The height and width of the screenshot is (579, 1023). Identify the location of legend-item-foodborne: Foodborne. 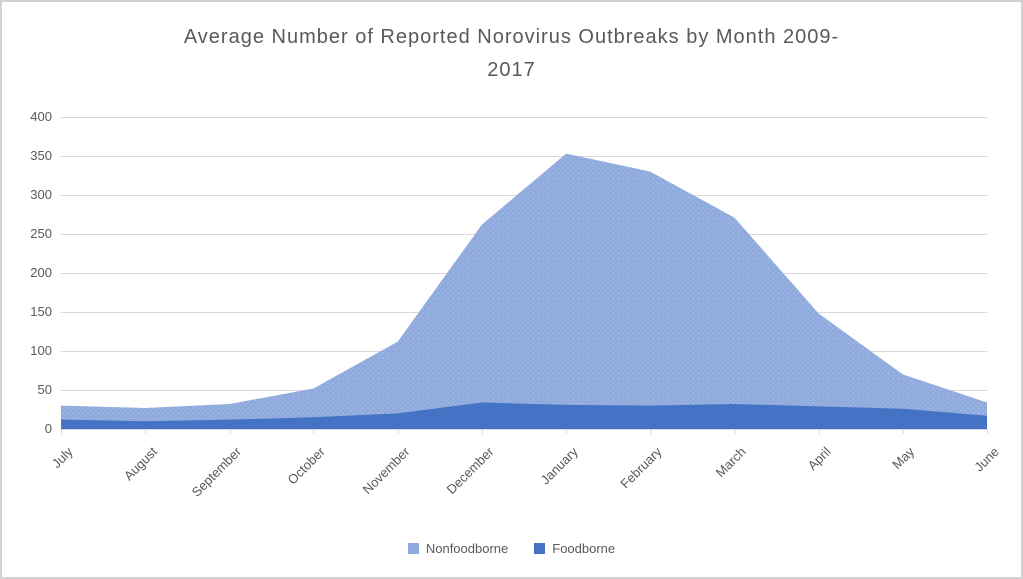
(574, 548).